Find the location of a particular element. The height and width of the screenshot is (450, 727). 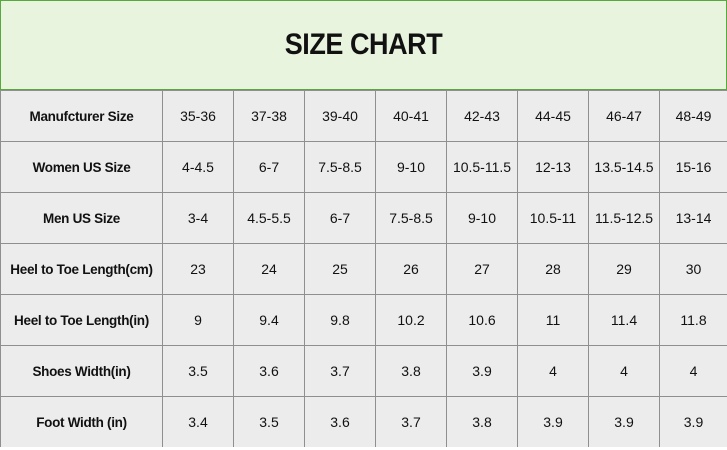

table-cell: 11.4 is located at coordinates (624, 320).